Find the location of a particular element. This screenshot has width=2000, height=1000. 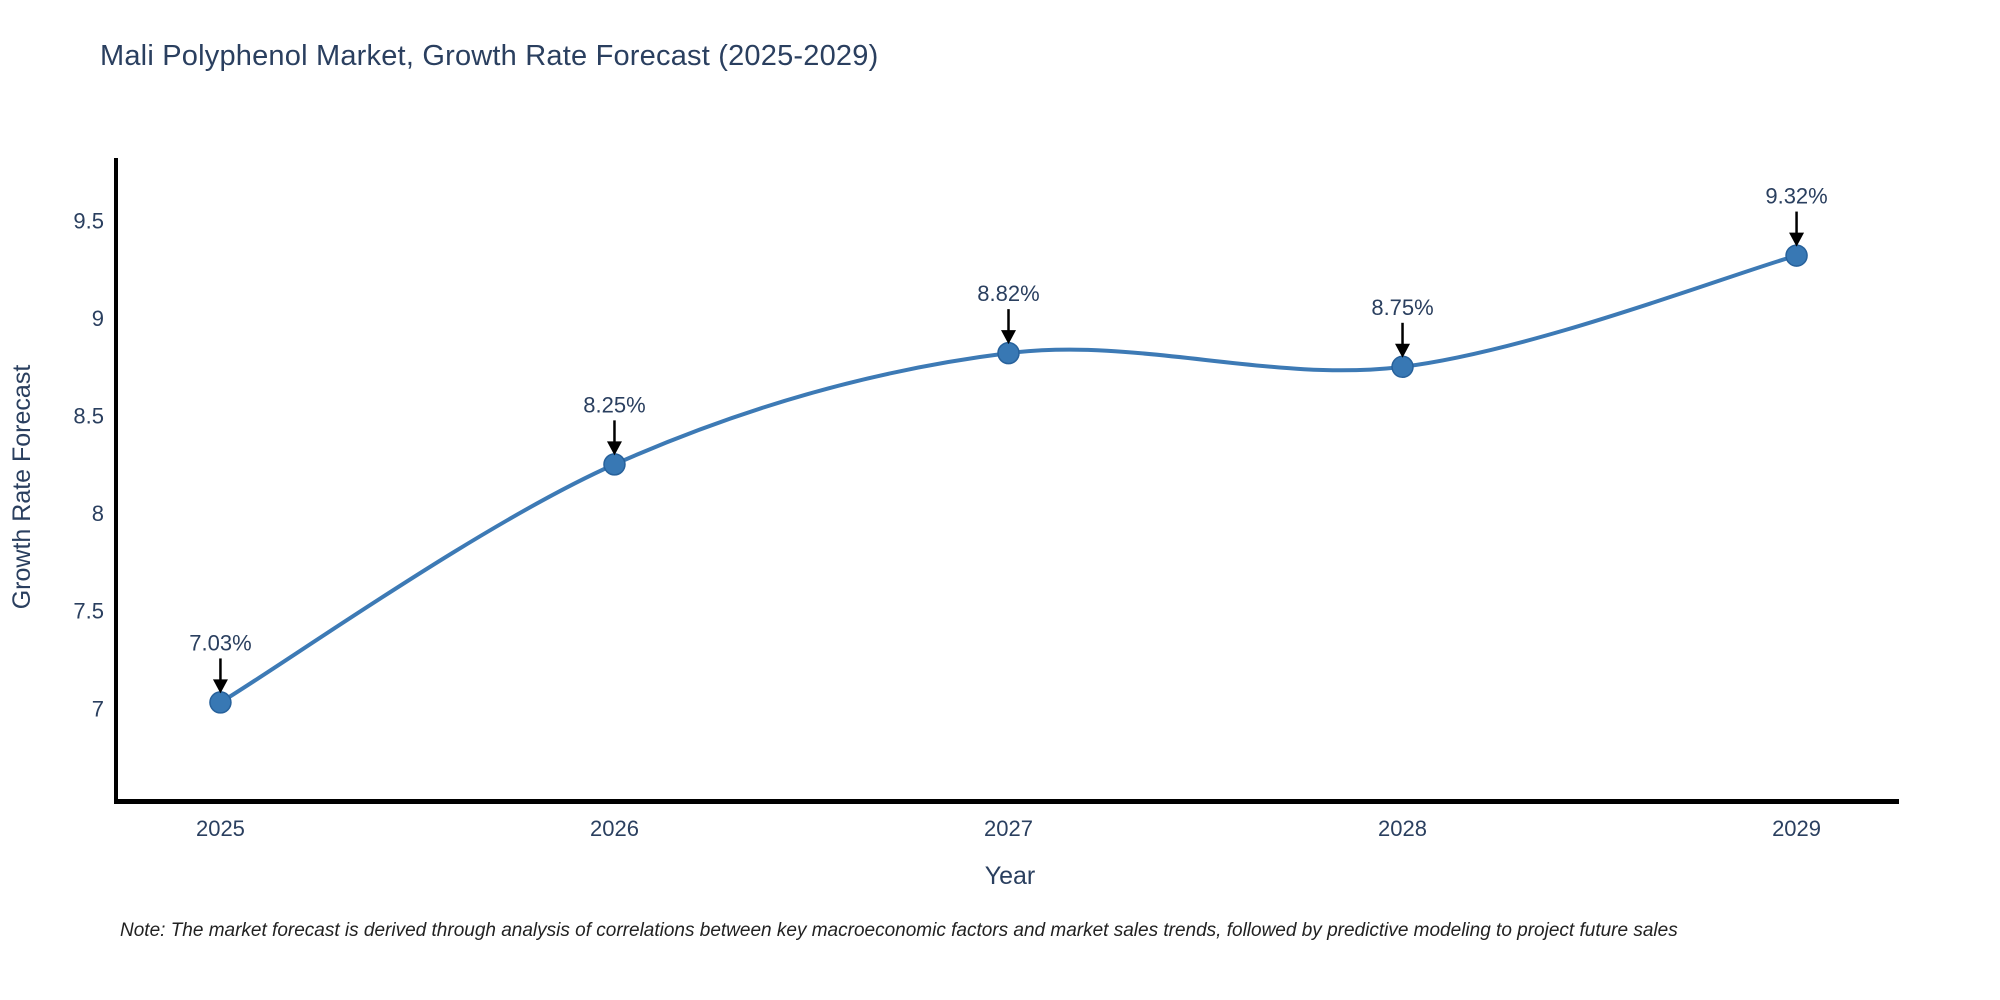

point-label: 9.32% is located at coordinates (1796, 196).